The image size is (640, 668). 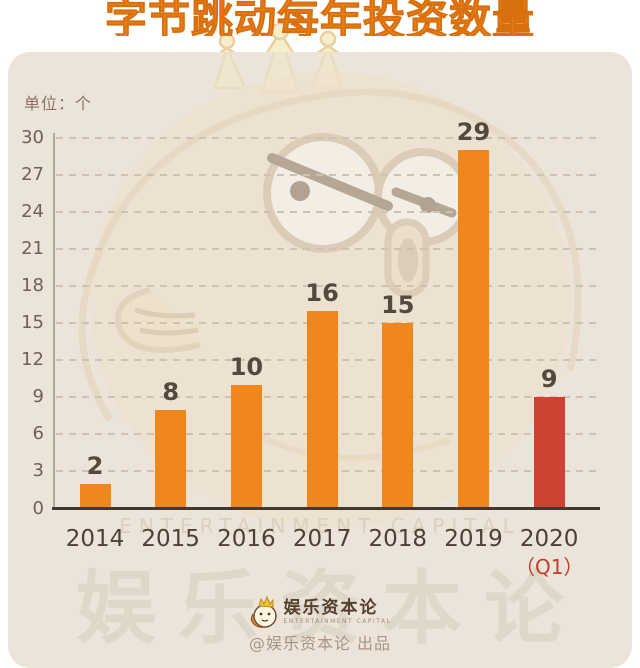 I want to click on watermark-chinese-text: 娱乐资本论, so click(x=331, y=608).